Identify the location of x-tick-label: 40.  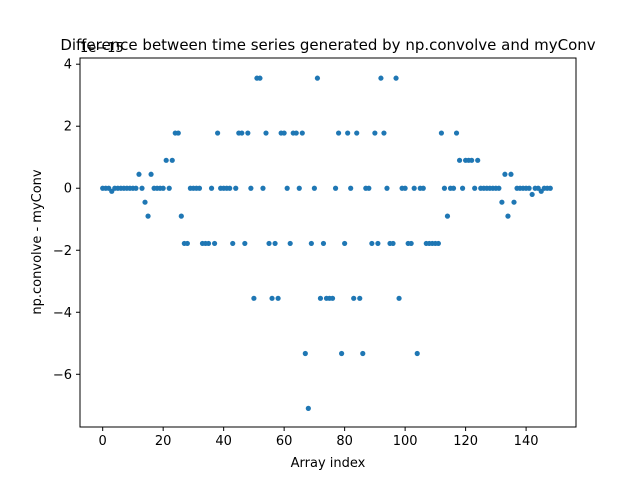
(223, 441).